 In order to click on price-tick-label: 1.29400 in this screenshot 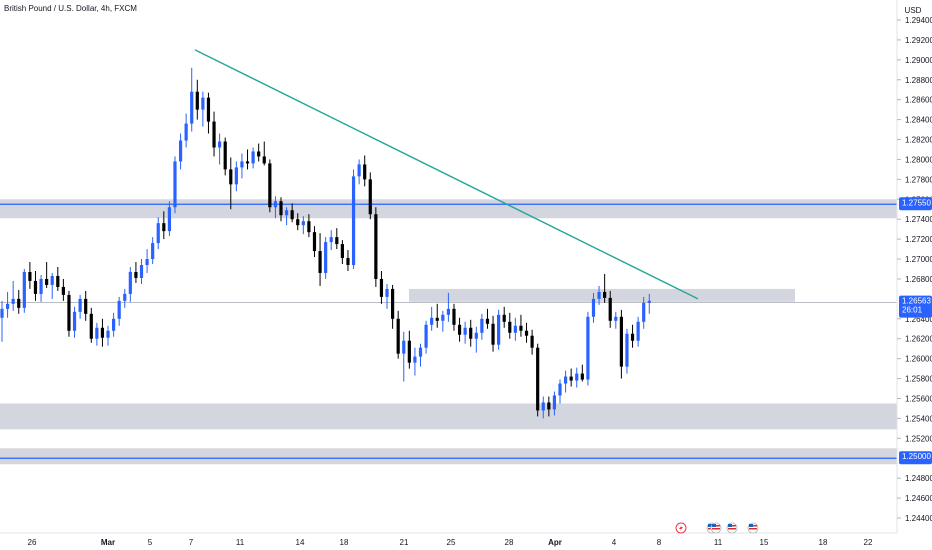, I will do `click(918, 20)`.